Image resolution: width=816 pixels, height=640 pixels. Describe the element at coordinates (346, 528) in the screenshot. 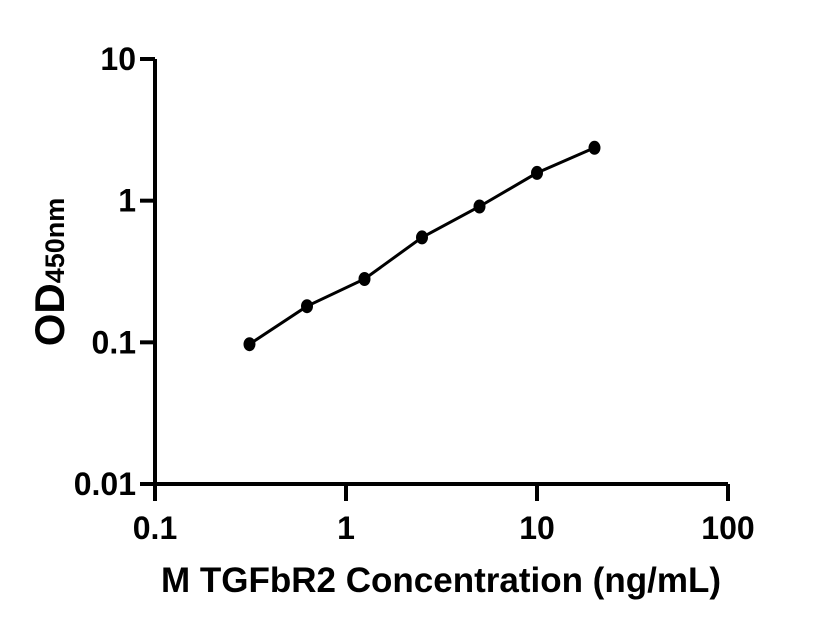

I see `x-tick-label: 1` at that location.